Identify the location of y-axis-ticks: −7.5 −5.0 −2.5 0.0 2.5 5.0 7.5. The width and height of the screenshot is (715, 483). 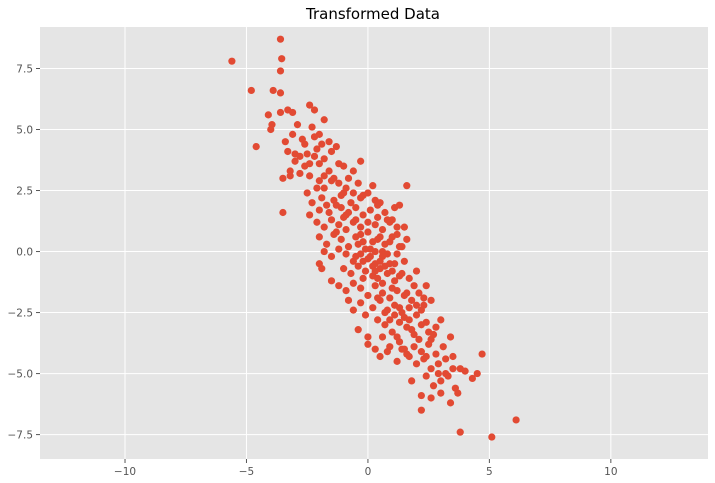
(24, 252).